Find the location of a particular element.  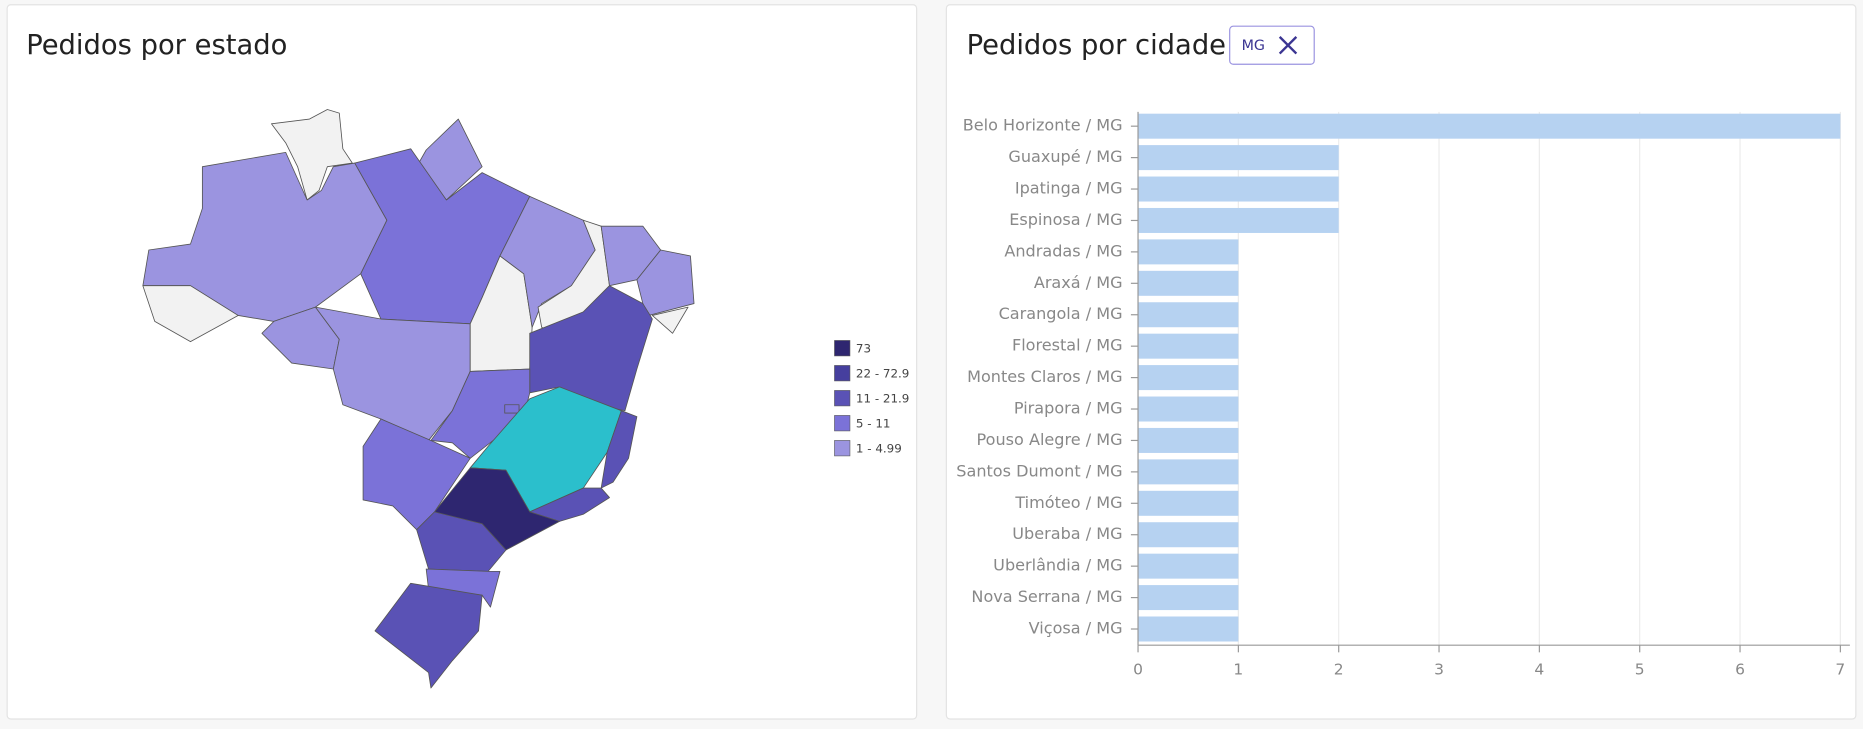

card-title: Pedidos por cidade is located at coordinates (1096, 45).